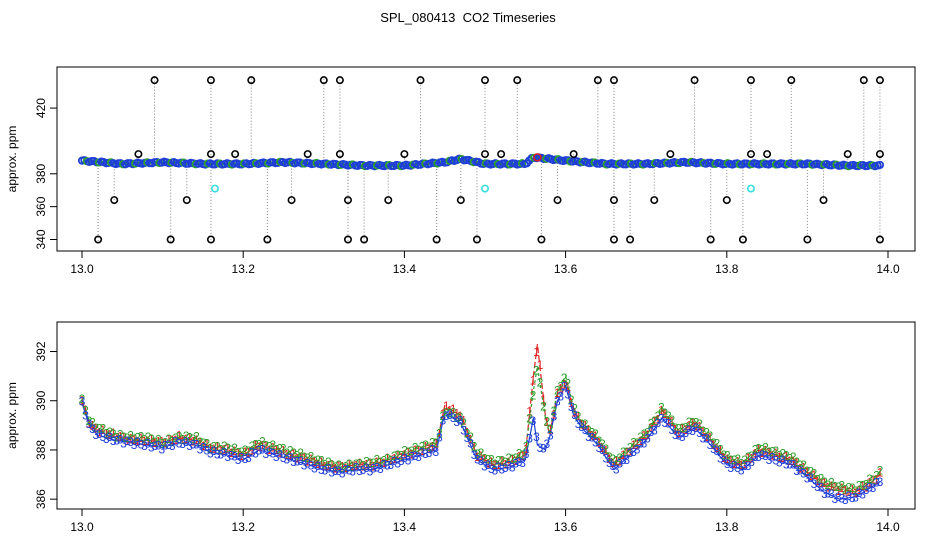 This screenshot has height=540, width=936. What do you see at coordinates (750, 188) in the screenshot?
I see `top-cyan-point` at bounding box center [750, 188].